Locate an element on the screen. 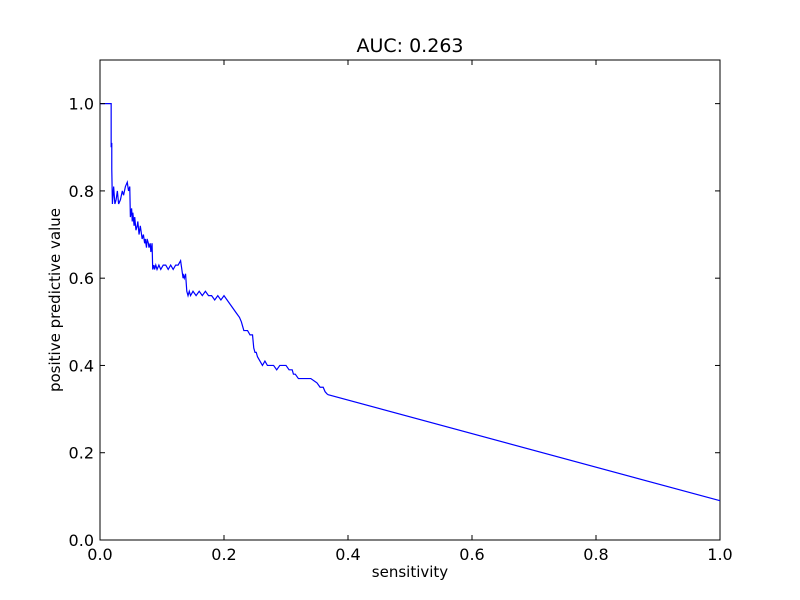 The height and width of the screenshot is (600, 800). y-tick-label: 0.6 is located at coordinates (81, 278).